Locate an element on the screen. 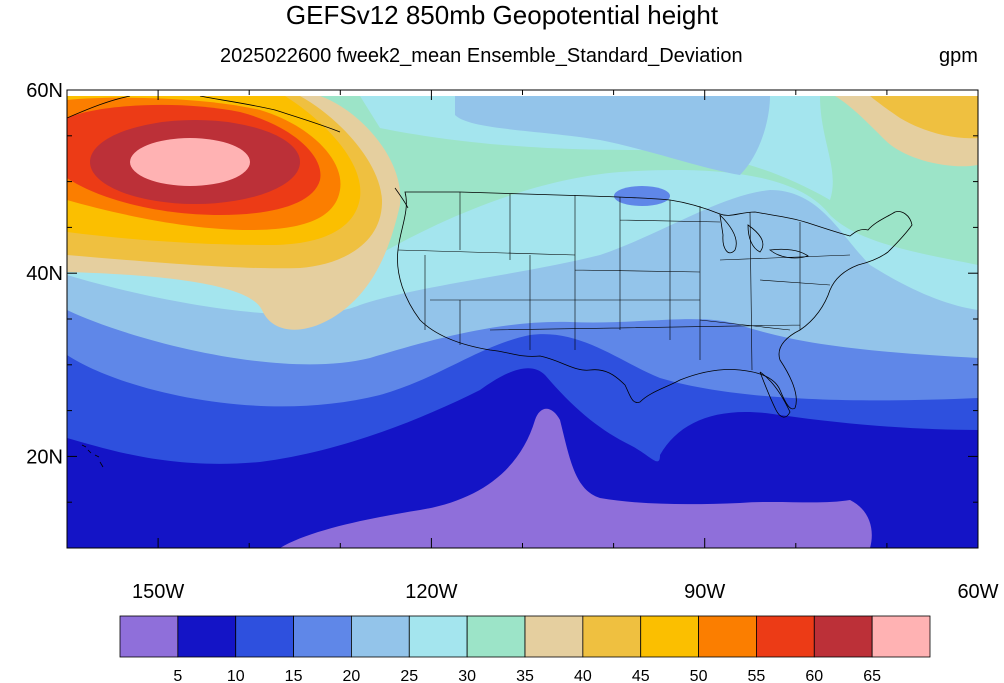 The width and height of the screenshot is (1004, 683). lat-tick-label: 20N is located at coordinates (44, 457).